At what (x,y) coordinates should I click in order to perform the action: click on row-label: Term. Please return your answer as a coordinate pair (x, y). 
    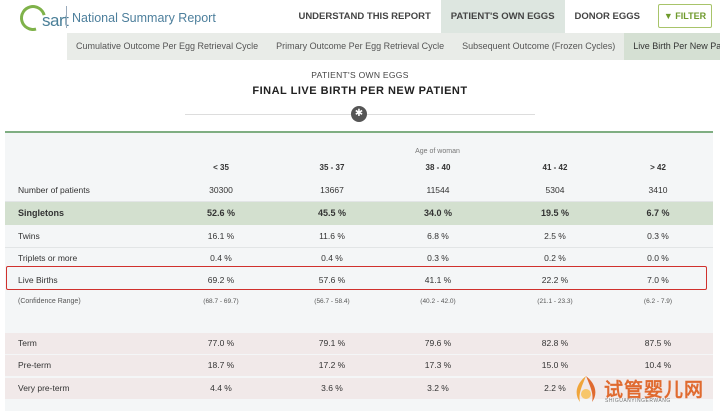
    Looking at the image, I should click on (27, 343).